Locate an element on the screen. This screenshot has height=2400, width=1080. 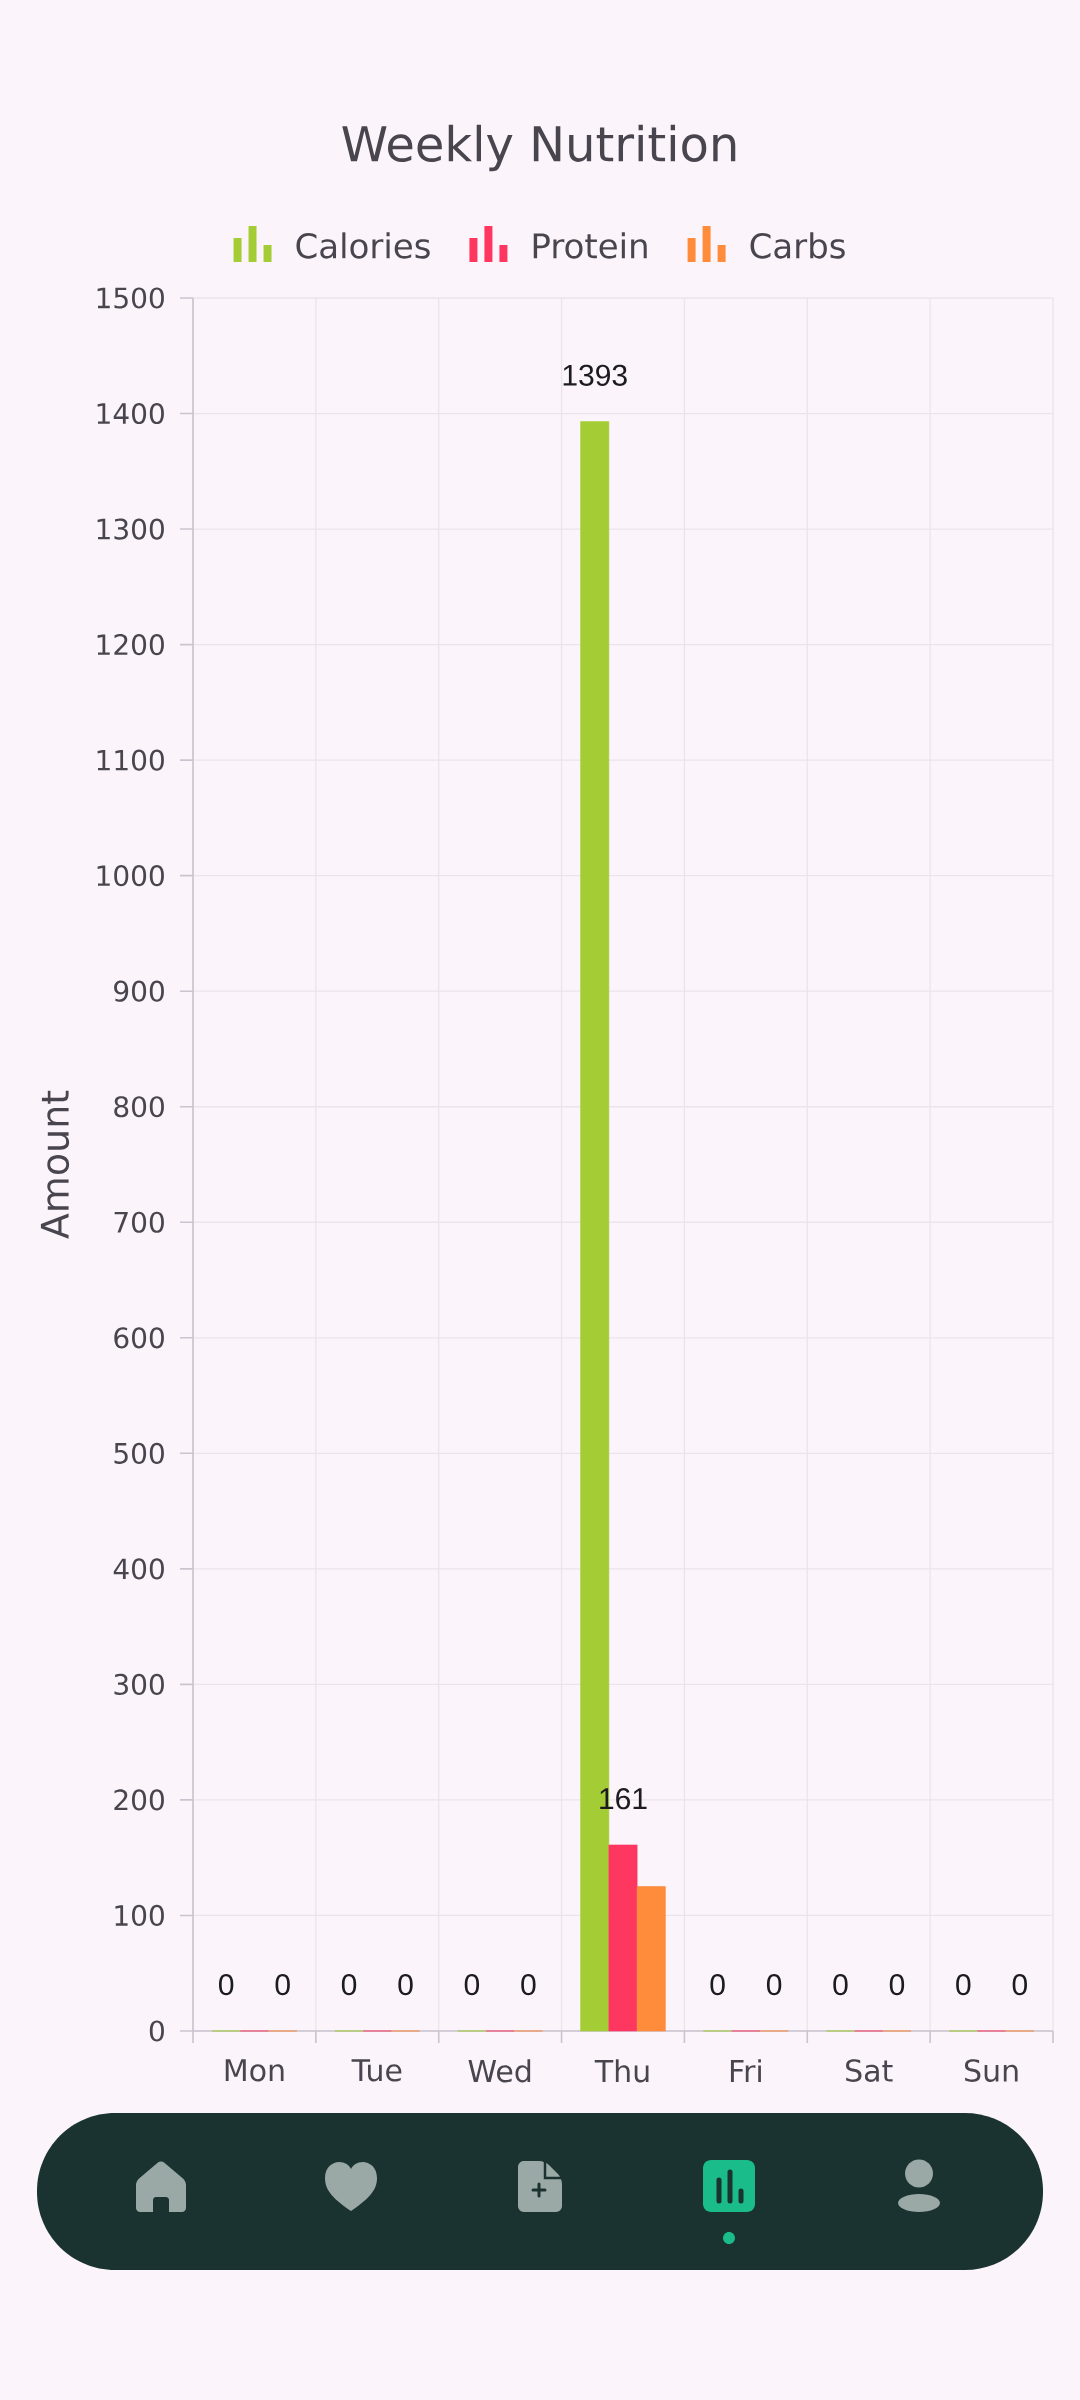
x-tick-label: Fri is located at coordinates (745, 2070).